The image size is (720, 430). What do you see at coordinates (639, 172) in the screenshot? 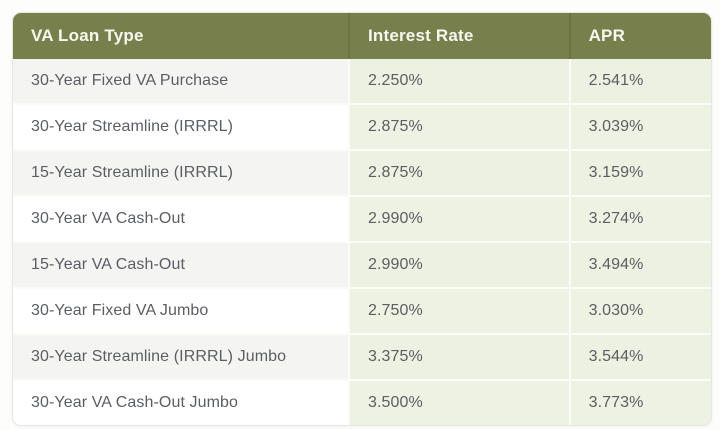
I see `cell-apr: 3.159%` at bounding box center [639, 172].